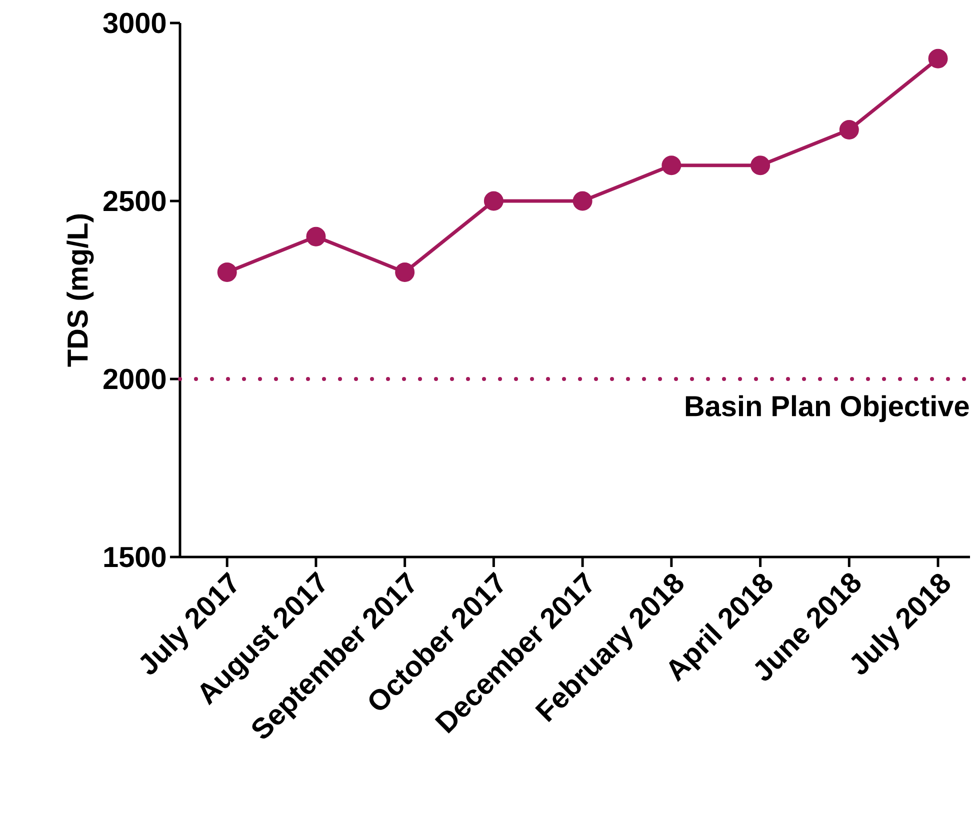 This screenshot has width=974, height=818. Describe the element at coordinates (135, 379) in the screenshot. I see `y-tick-label: 2000` at that location.